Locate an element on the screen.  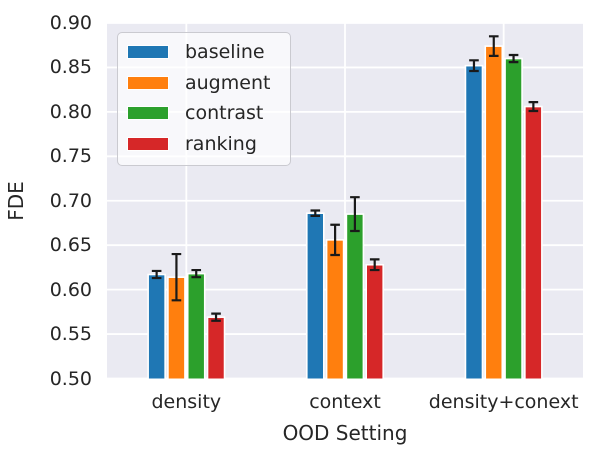
legend-item-baseline: baseline is located at coordinates (204, 52).